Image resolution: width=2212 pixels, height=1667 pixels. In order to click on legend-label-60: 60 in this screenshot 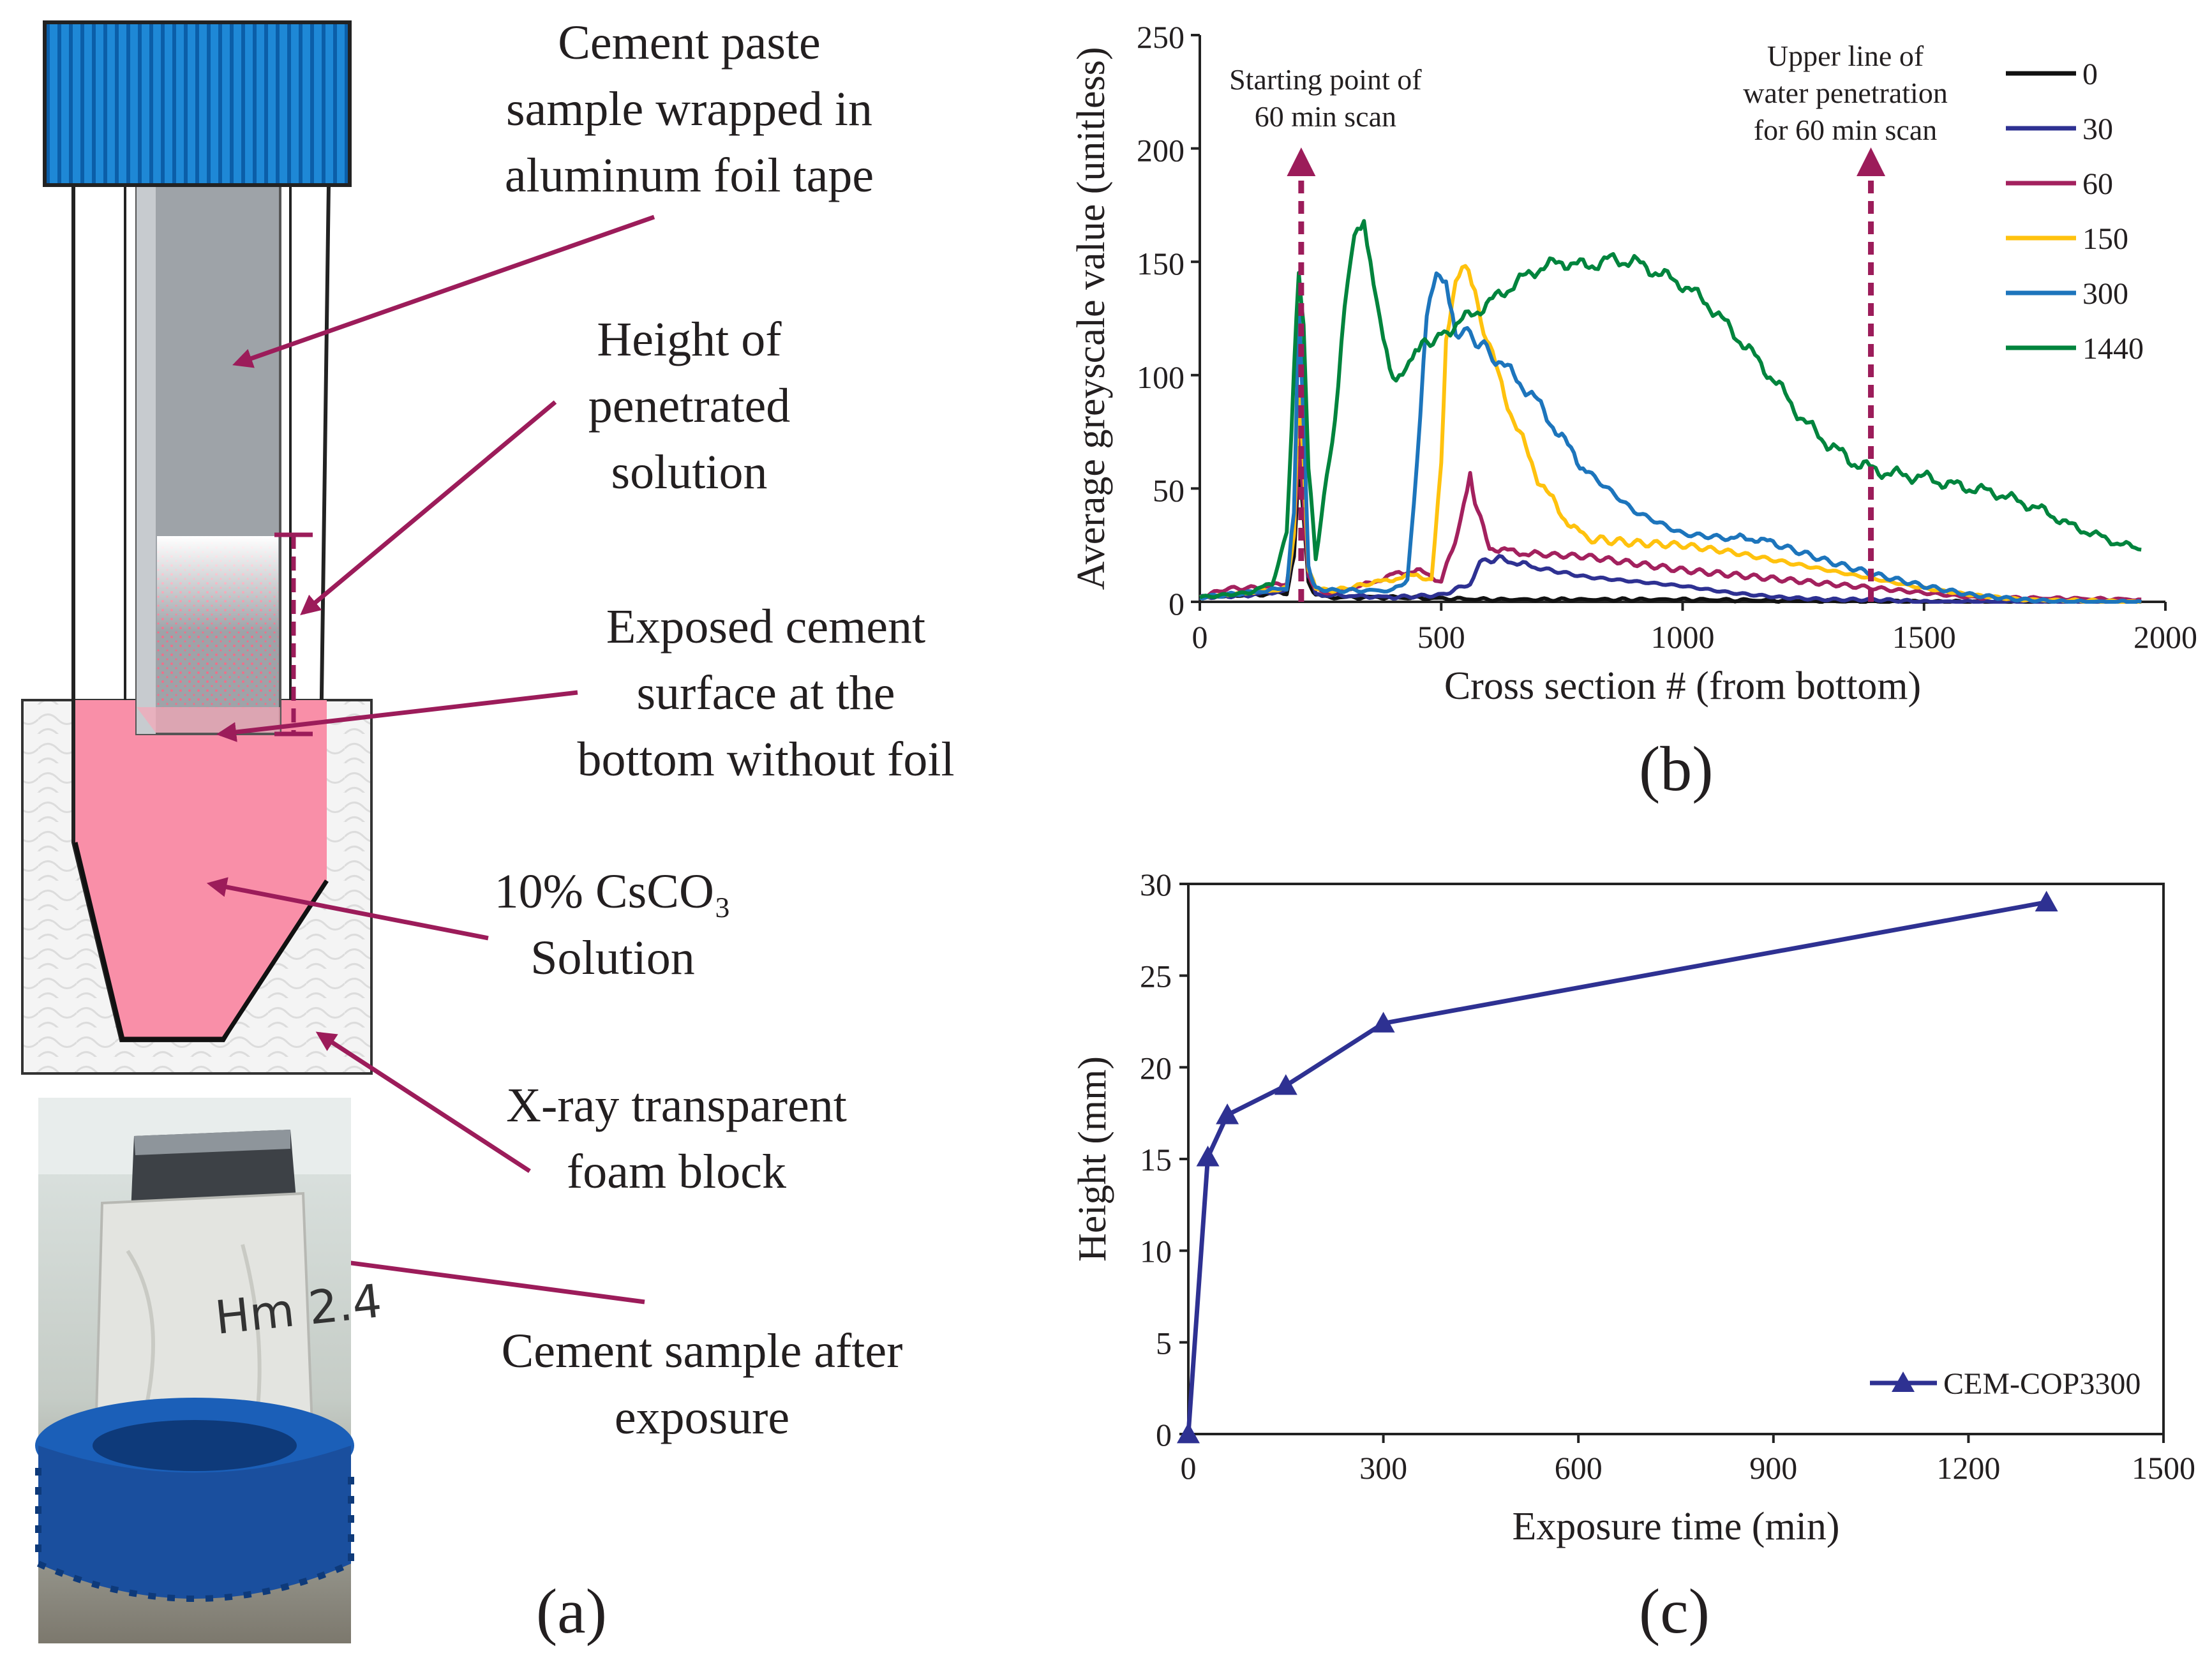, I will do `click(2097, 184)`.